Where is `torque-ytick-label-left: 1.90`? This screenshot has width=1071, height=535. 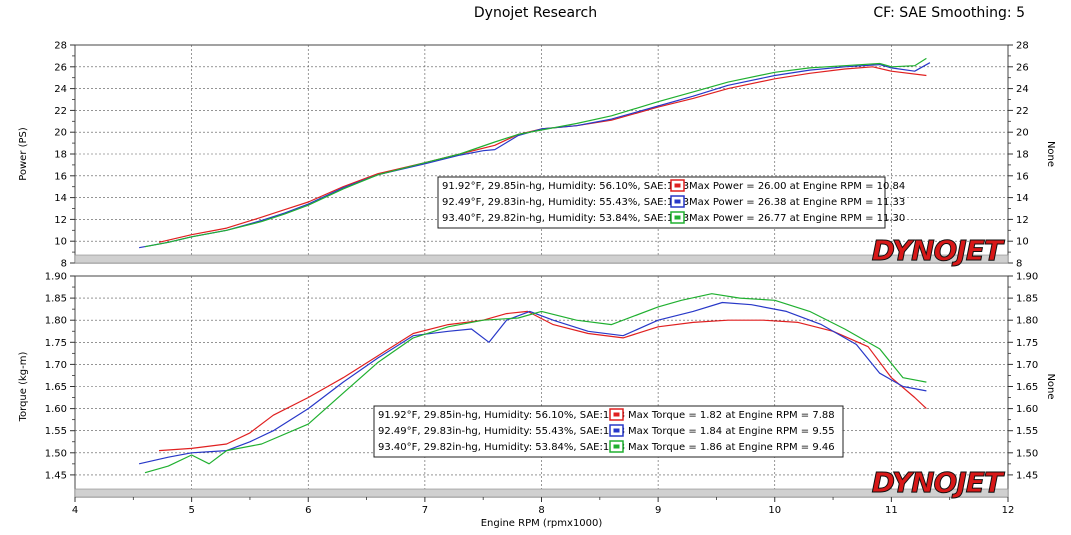 torque-ytick-label-left: 1.90 is located at coordinates (56, 277).